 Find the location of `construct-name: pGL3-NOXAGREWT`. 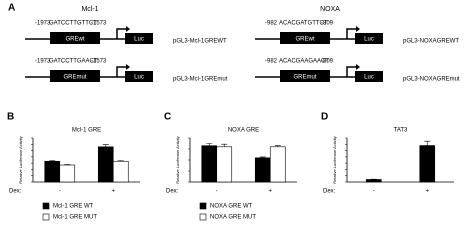

construct-name: pGL3-NOXAGREWT is located at coordinates (431, 42).